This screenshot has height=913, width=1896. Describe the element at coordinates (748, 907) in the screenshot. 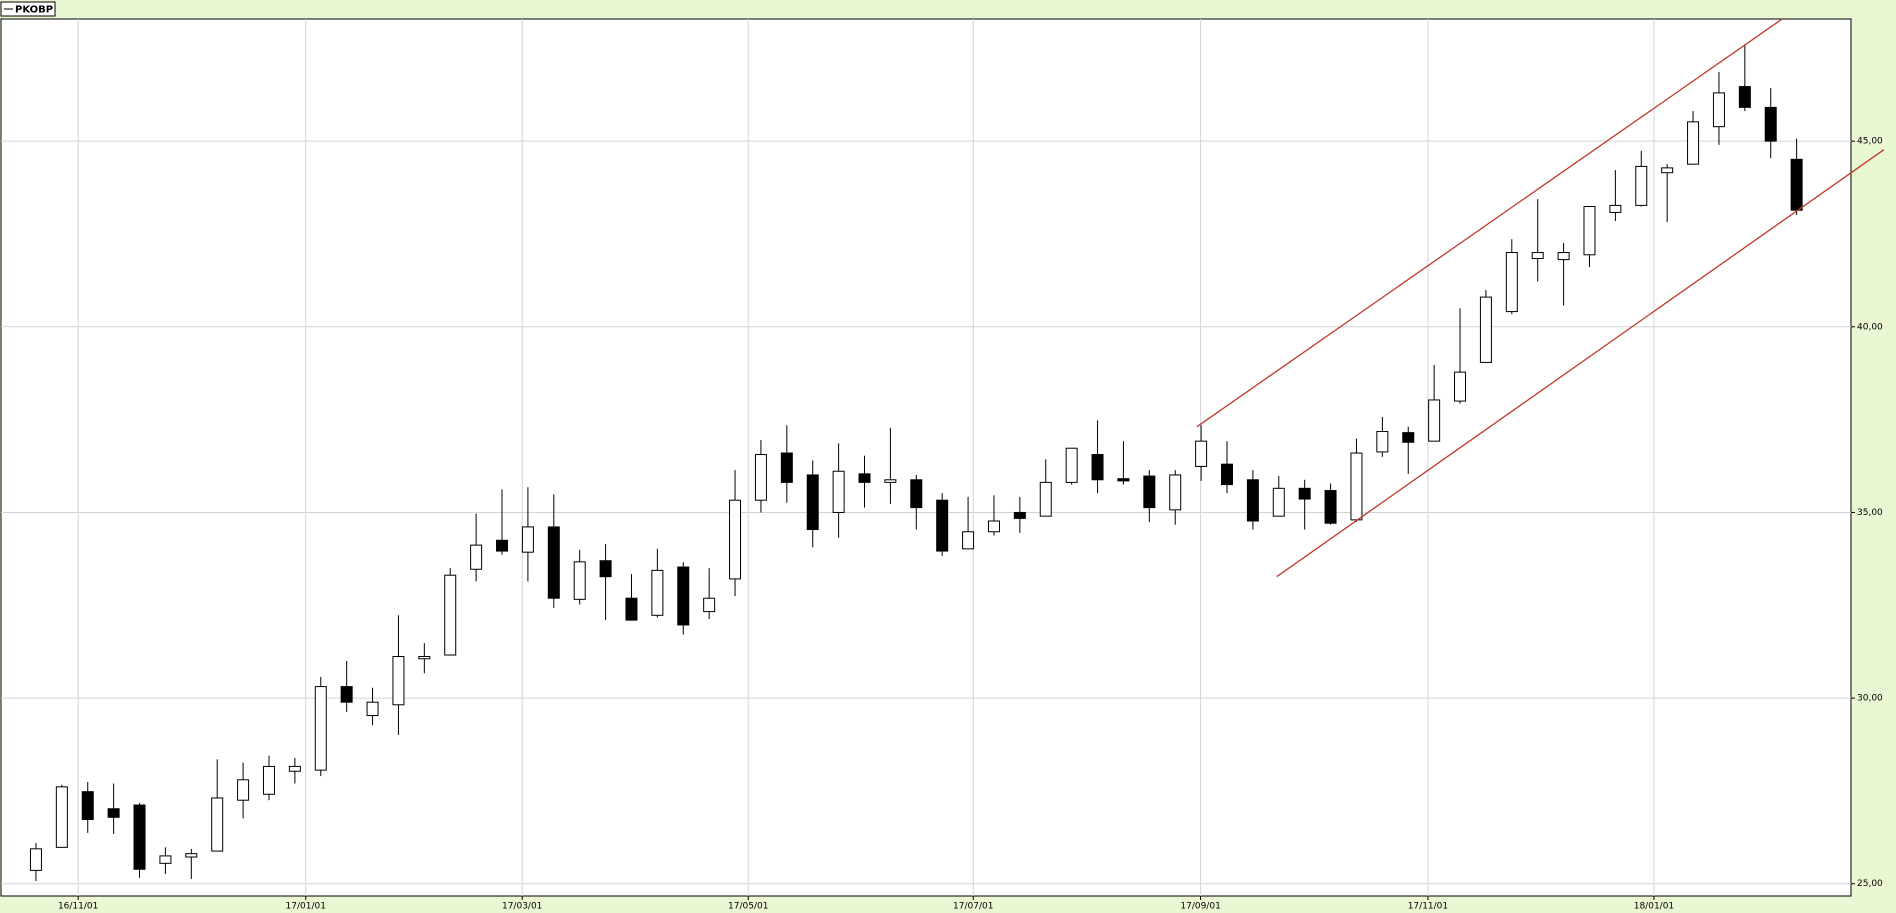

I see `x-tick-label: 17/05/01` at that location.